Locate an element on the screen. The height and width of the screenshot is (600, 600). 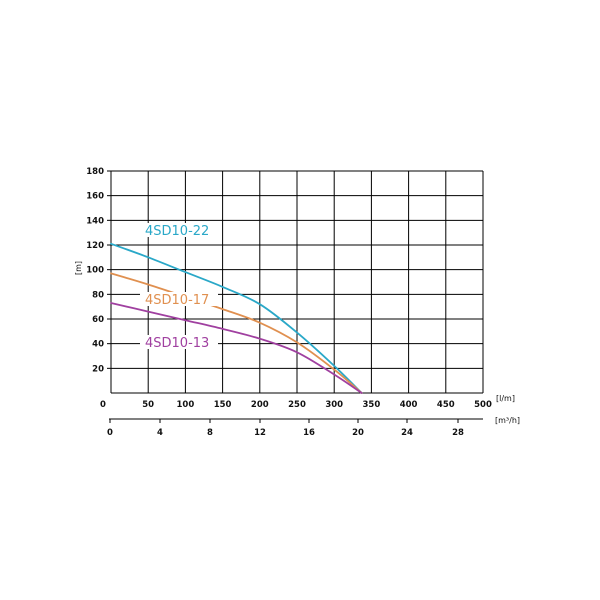
y-tick-label: 160 is located at coordinates (95, 197).